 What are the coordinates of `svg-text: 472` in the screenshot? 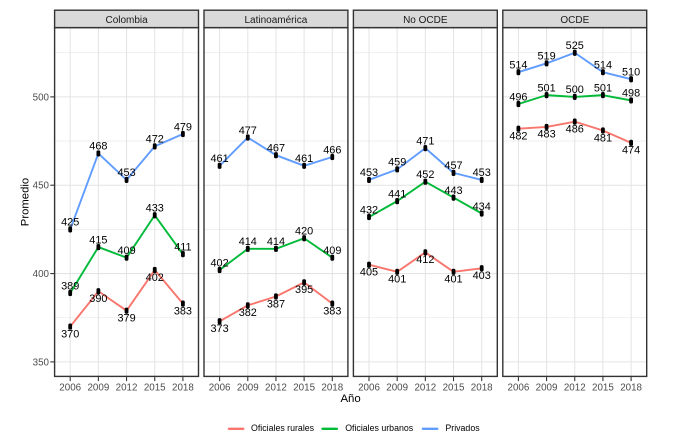 It's located at (155, 140).